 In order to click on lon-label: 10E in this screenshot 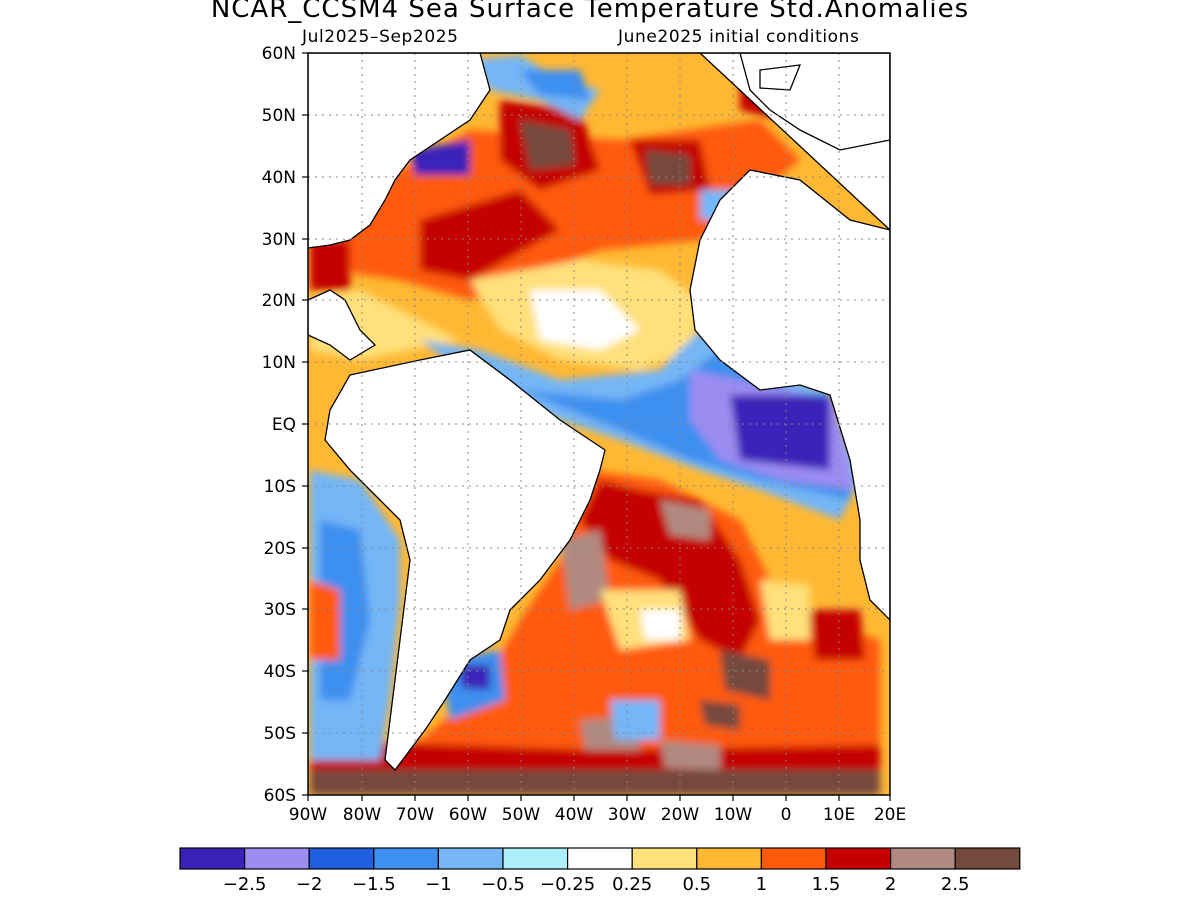, I will do `click(839, 815)`.